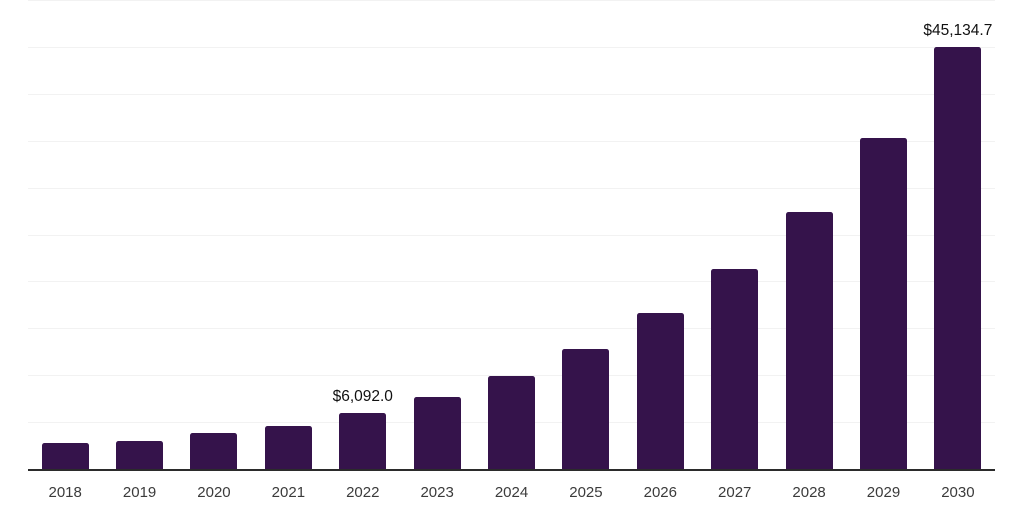 This screenshot has width=1024, height=512. What do you see at coordinates (586, 409) in the screenshot?
I see `bar-2025` at bounding box center [586, 409].